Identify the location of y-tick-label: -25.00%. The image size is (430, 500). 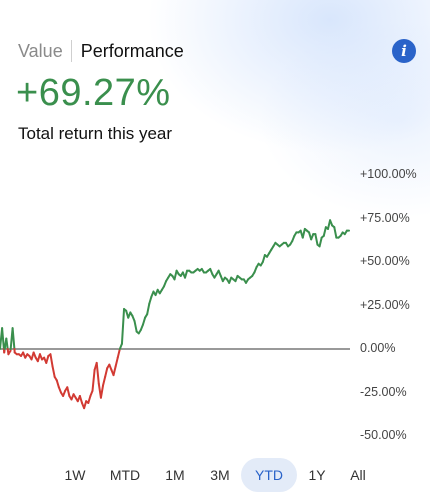
(383, 391).